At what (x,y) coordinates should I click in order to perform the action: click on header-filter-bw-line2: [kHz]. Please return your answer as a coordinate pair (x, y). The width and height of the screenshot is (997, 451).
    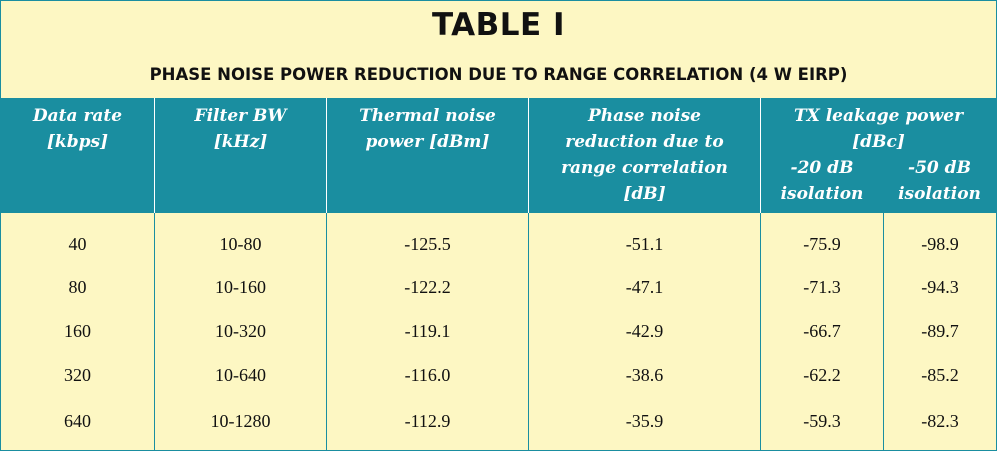
    Looking at the image, I should click on (240, 142).